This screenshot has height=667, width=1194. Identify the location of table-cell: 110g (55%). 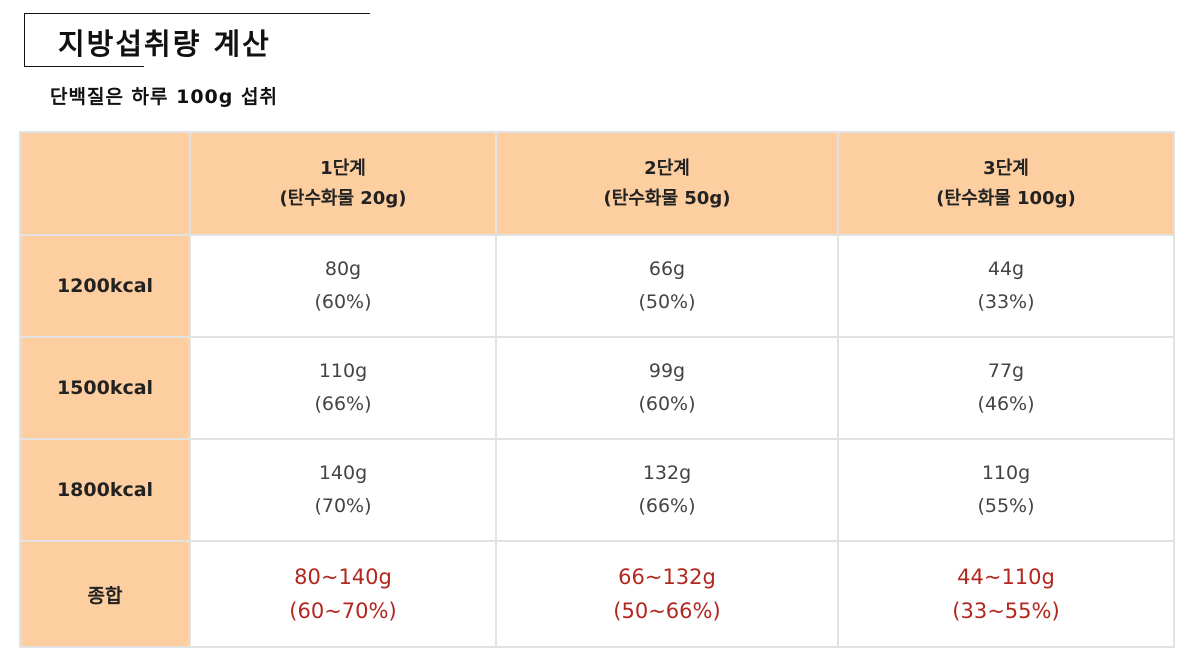
(1006, 490).